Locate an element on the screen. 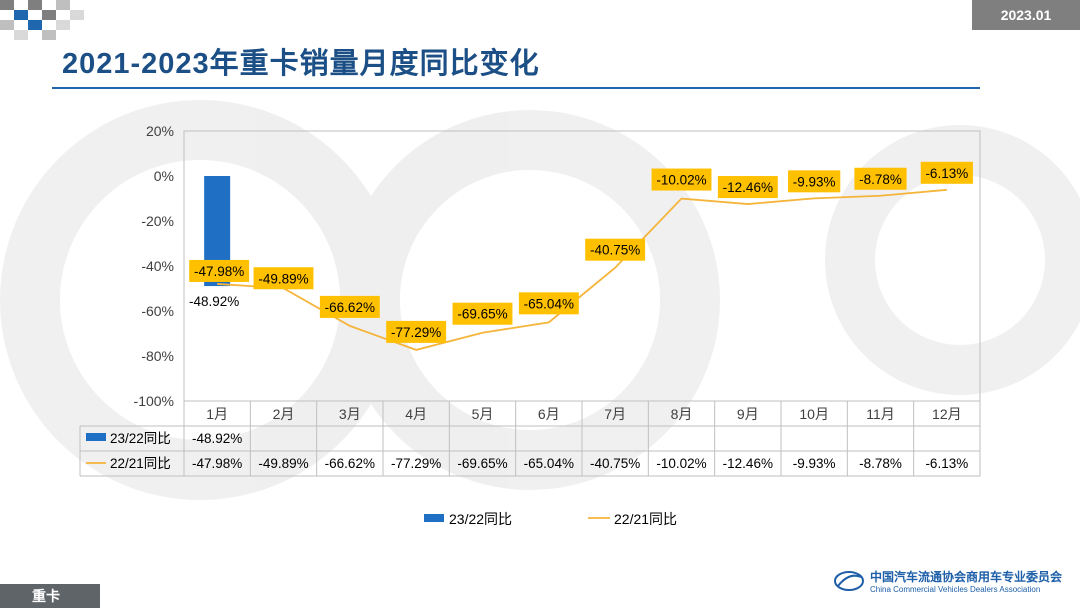 This screenshot has width=1080, height=608. legend-label: 22/21同比 is located at coordinates (645, 519).